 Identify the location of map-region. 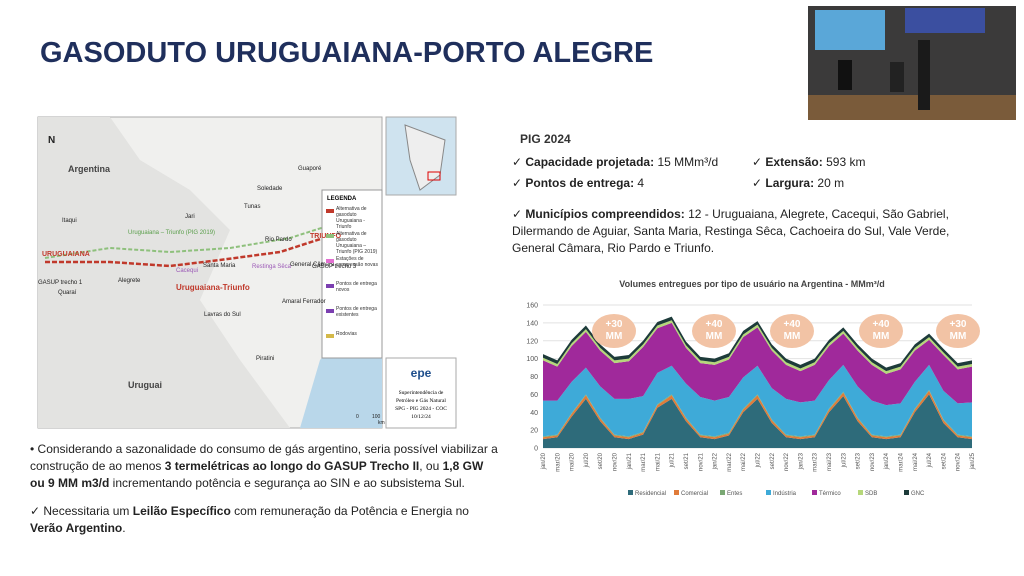
(164, 272).